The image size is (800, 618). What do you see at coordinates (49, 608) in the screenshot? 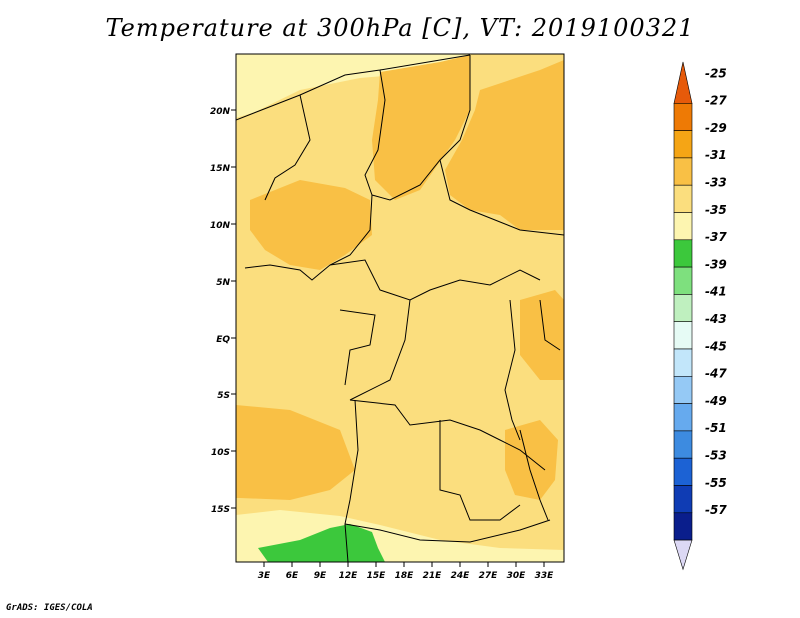
I see `grads-credit: GrADS: IGES/COLA` at bounding box center [49, 608].